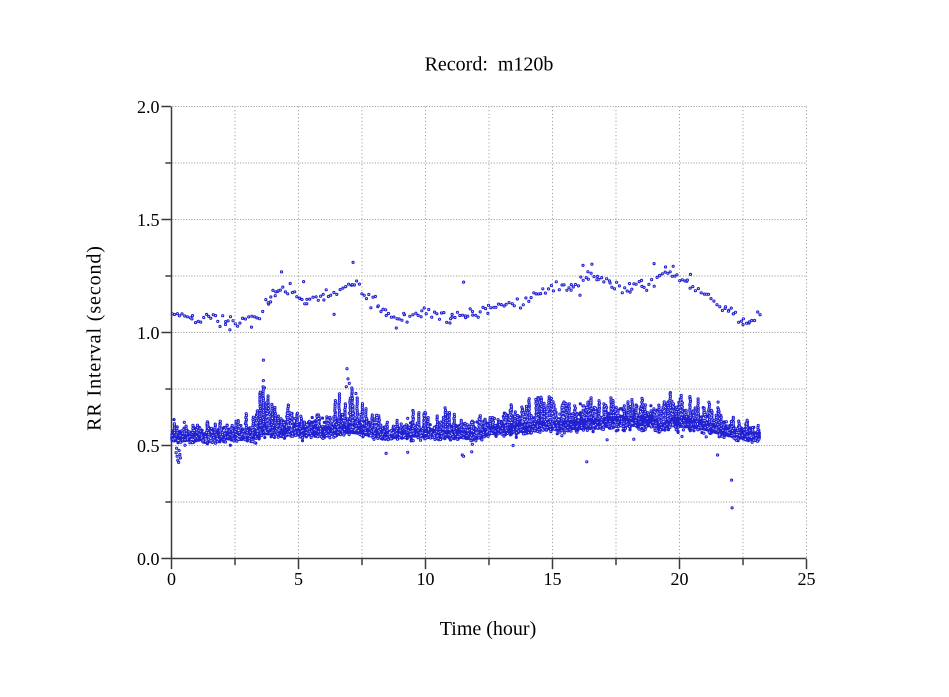 The image size is (949, 697). Describe the element at coordinates (807, 579) in the screenshot. I see `svg-text: 25` at that location.